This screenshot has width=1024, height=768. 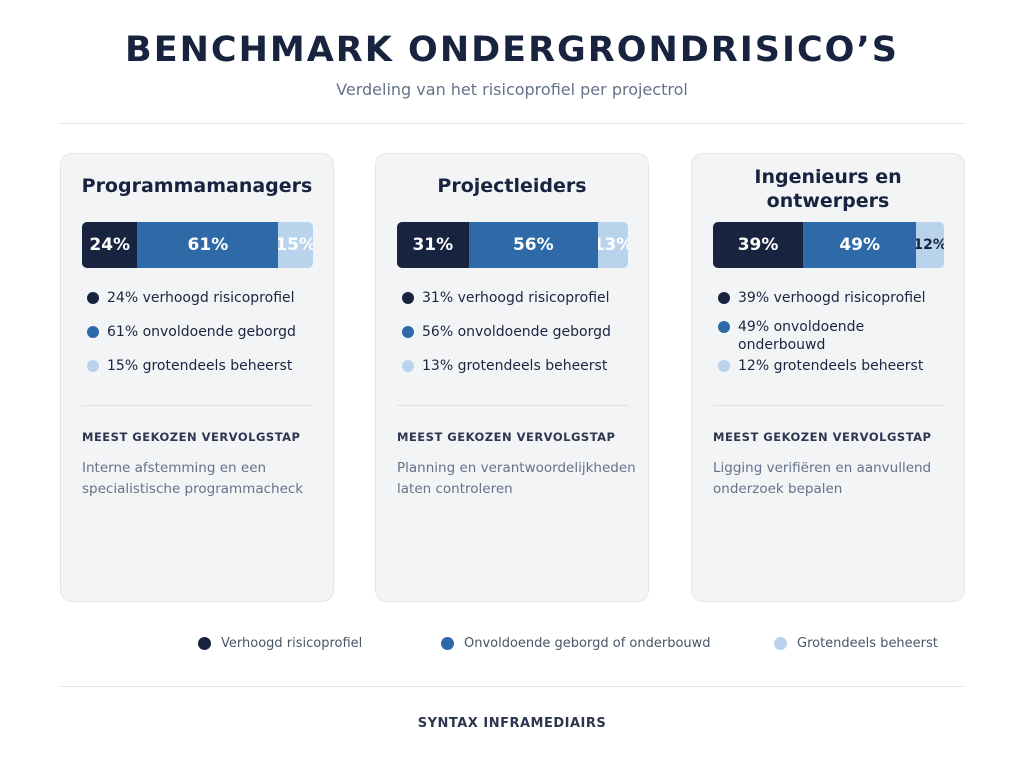 I want to click on bar-segment-low: 15%, so click(x=295, y=245).